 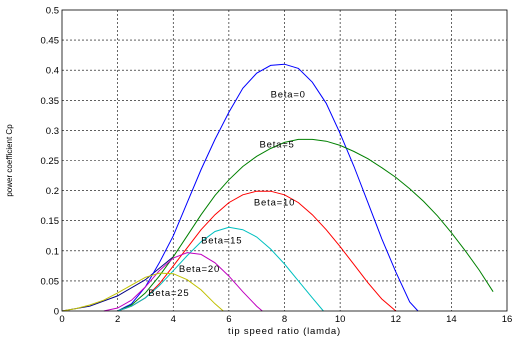 What do you see at coordinates (340, 319) in the screenshot?
I see `x-tick-label: 10` at bounding box center [340, 319].